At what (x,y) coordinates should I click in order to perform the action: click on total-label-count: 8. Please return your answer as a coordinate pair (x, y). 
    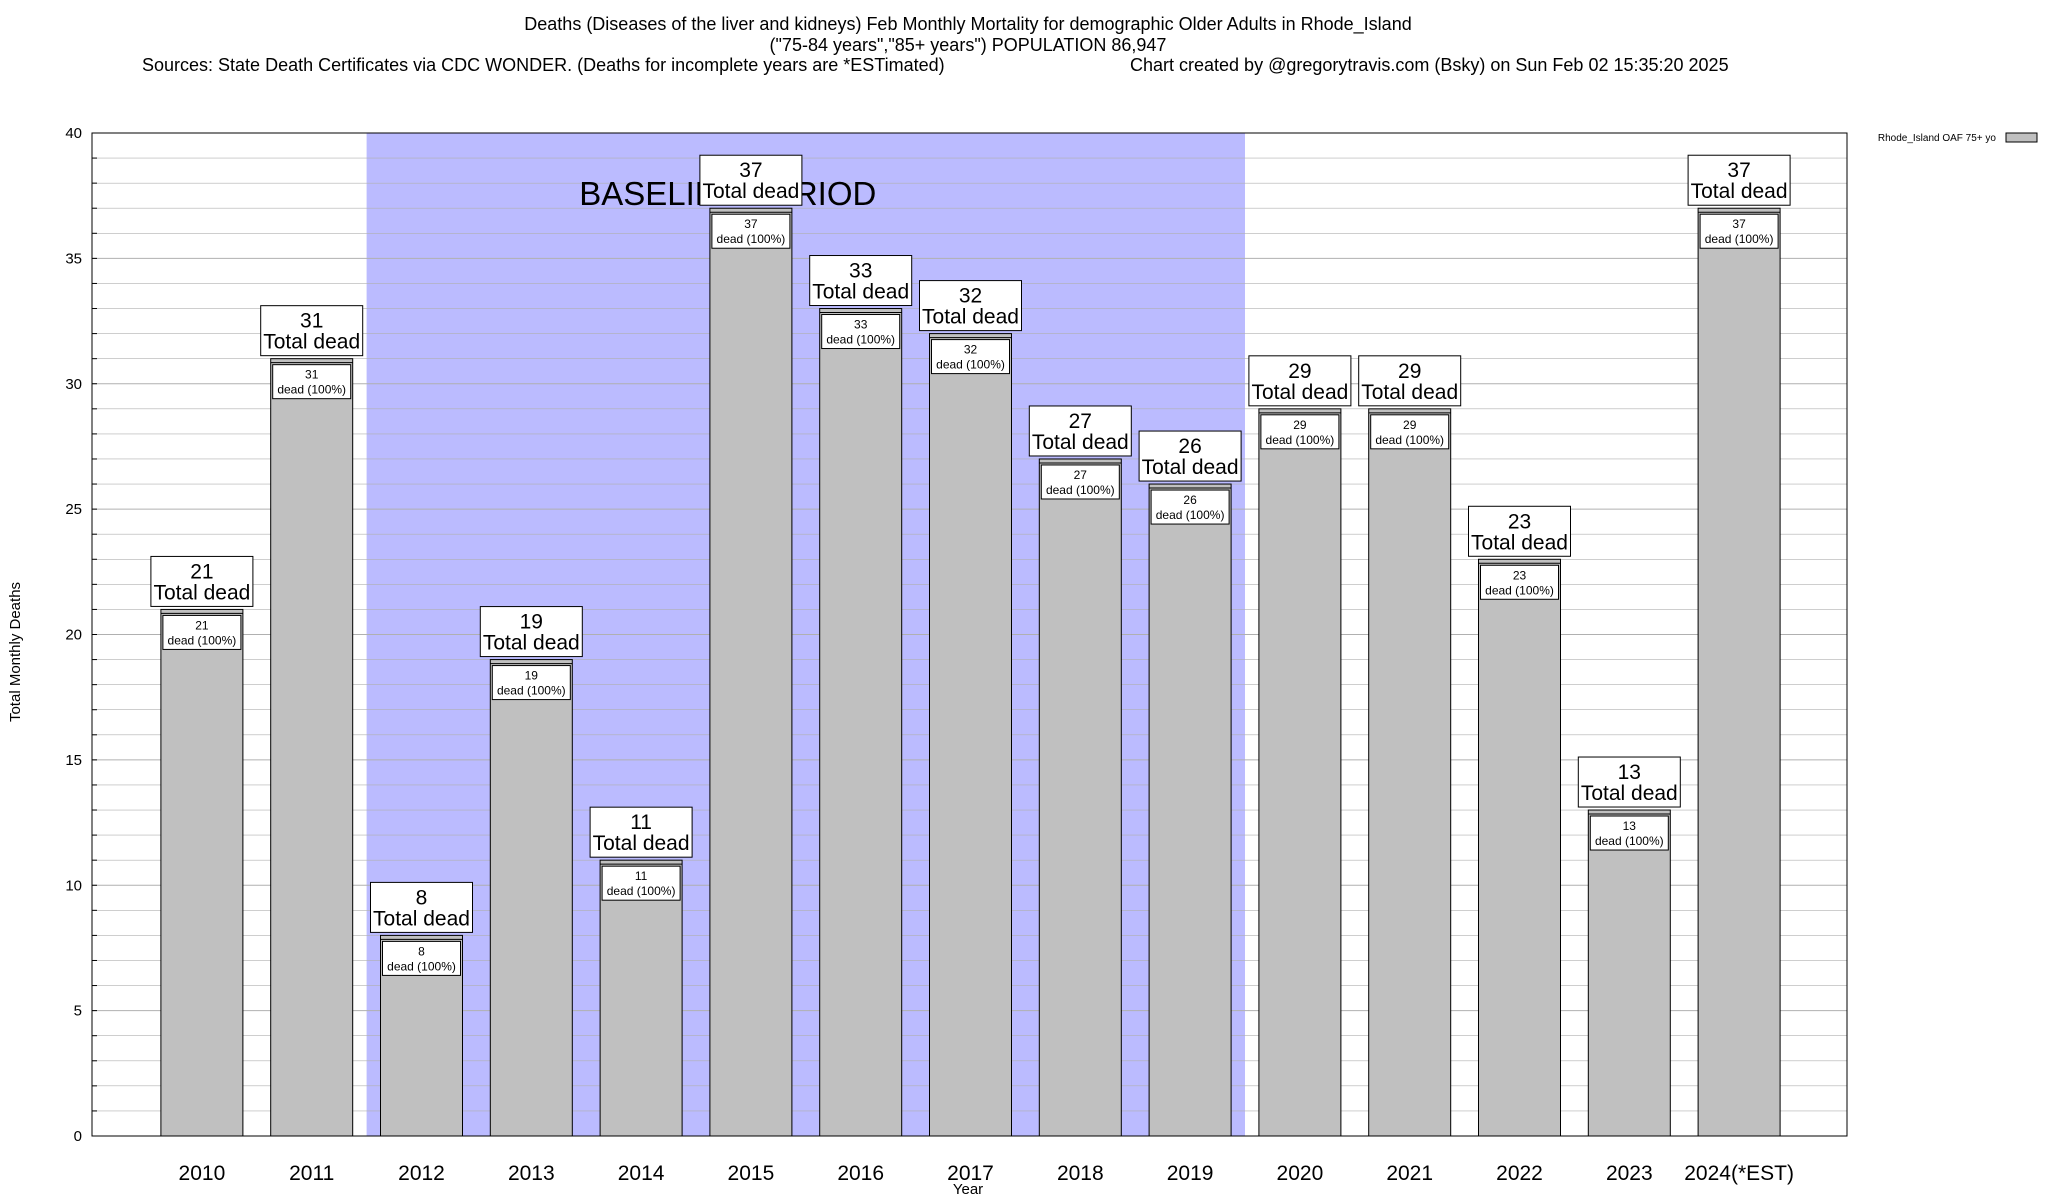
    Looking at the image, I should click on (422, 897).